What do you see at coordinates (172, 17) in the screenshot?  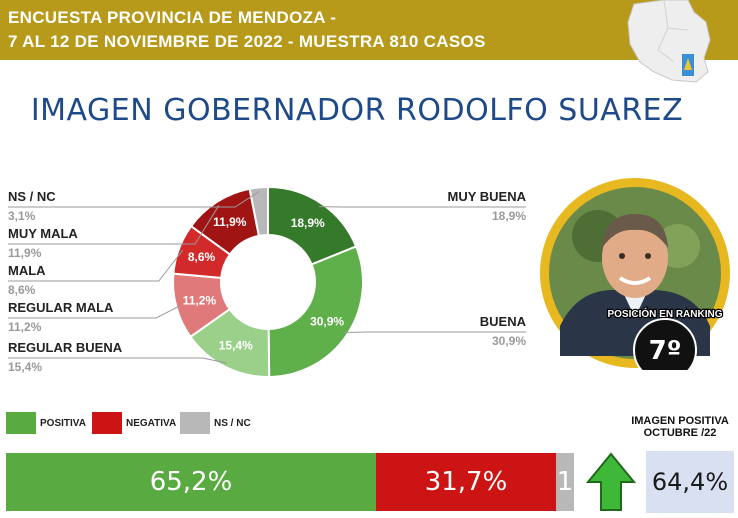 I see `header-title-line1: ENCUESTA PROVINCIA DE MENDOZA -` at bounding box center [172, 17].